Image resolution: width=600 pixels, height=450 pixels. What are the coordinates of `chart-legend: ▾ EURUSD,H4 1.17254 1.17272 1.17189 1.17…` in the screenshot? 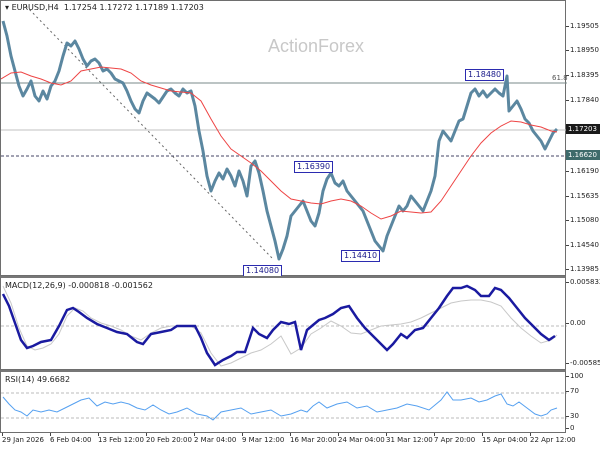 It's located at (104, 7).